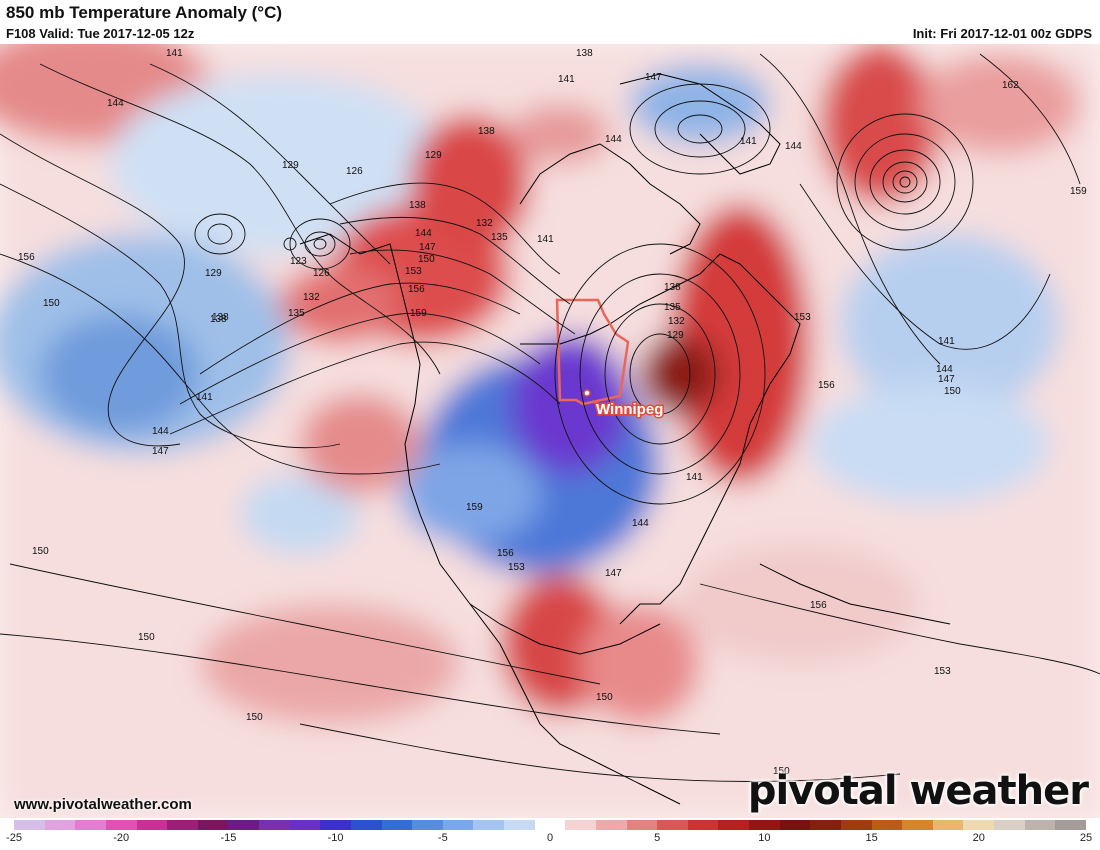  Describe the element at coordinates (871, 838) in the screenshot. I see `color-scale-tick: 15` at that location.